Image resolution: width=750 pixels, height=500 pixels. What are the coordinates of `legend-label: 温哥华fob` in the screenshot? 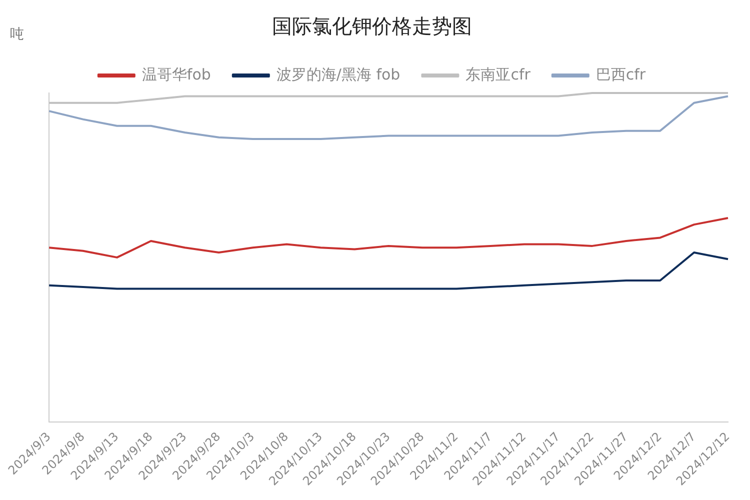 It's located at (176, 74).